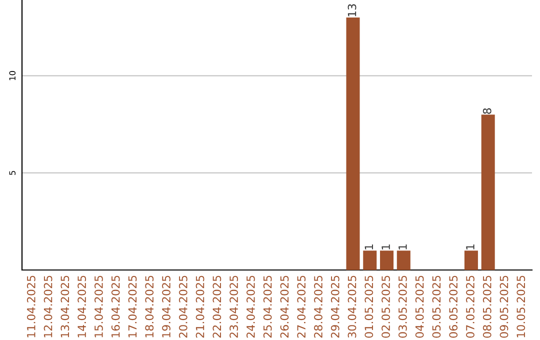 The image size is (540, 340). What do you see at coordinates (301, 307) in the screenshot?
I see `x-tick-label: 27.04.2025` at bounding box center [301, 307].